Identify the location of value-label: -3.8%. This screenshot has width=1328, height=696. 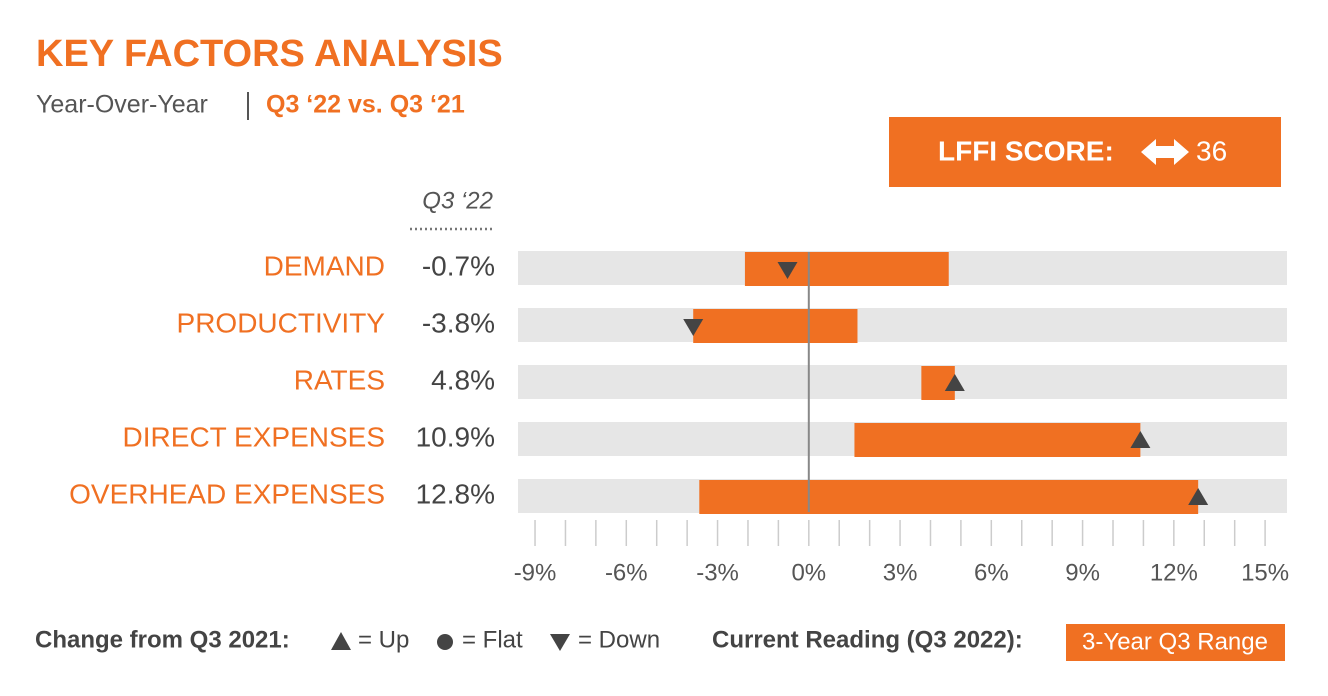
(458, 322).